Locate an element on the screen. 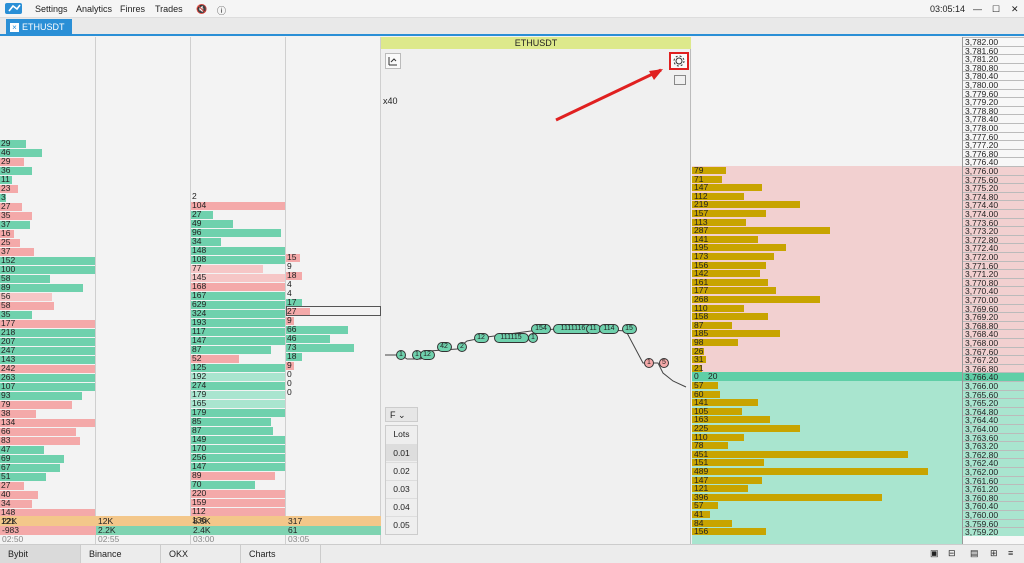 Image resolution: width=1024 pixels, height=563 pixels. alerts-icon: ⊟ is located at coordinates (952, 553).